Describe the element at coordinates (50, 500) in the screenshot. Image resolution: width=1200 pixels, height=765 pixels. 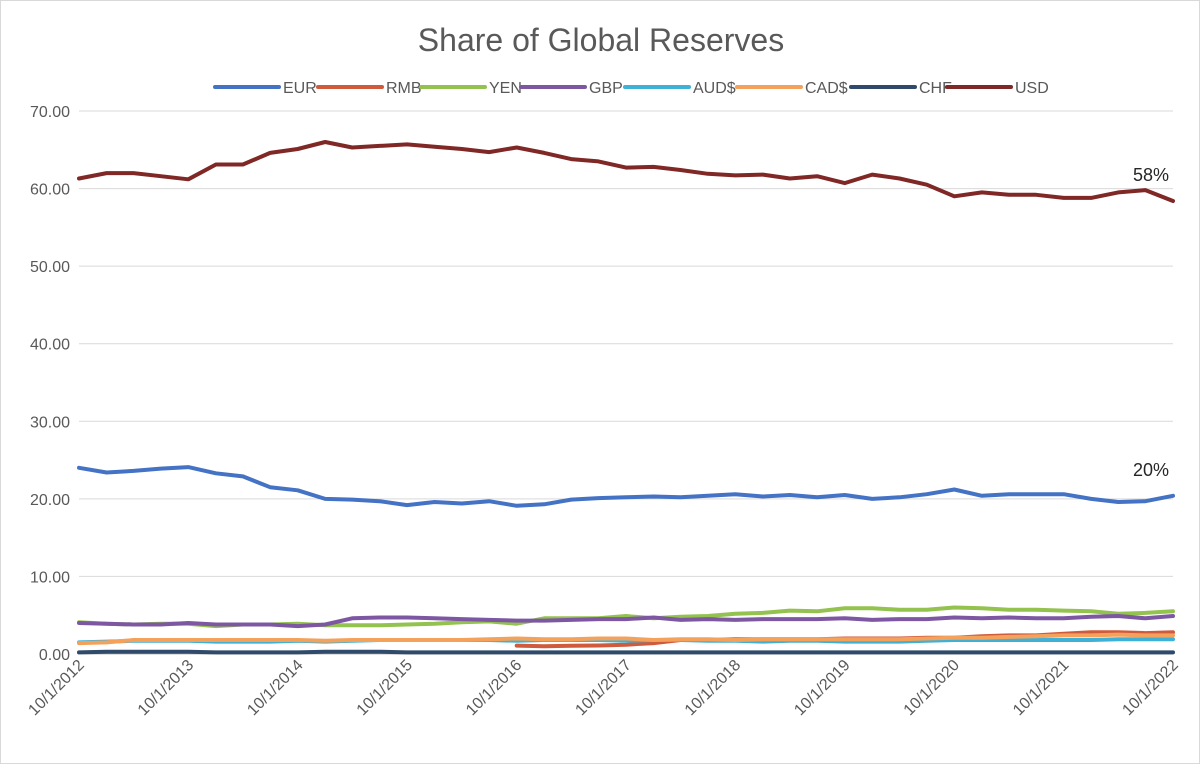
I see `y-tick-label: 20.00` at that location.